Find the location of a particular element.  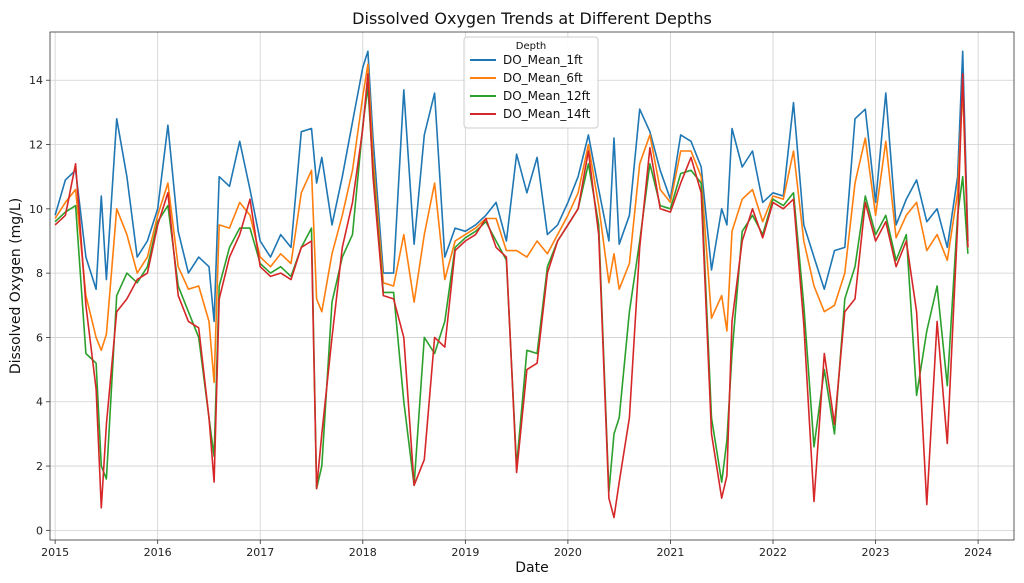

x-tick-label: 2015 is located at coordinates (55, 552).